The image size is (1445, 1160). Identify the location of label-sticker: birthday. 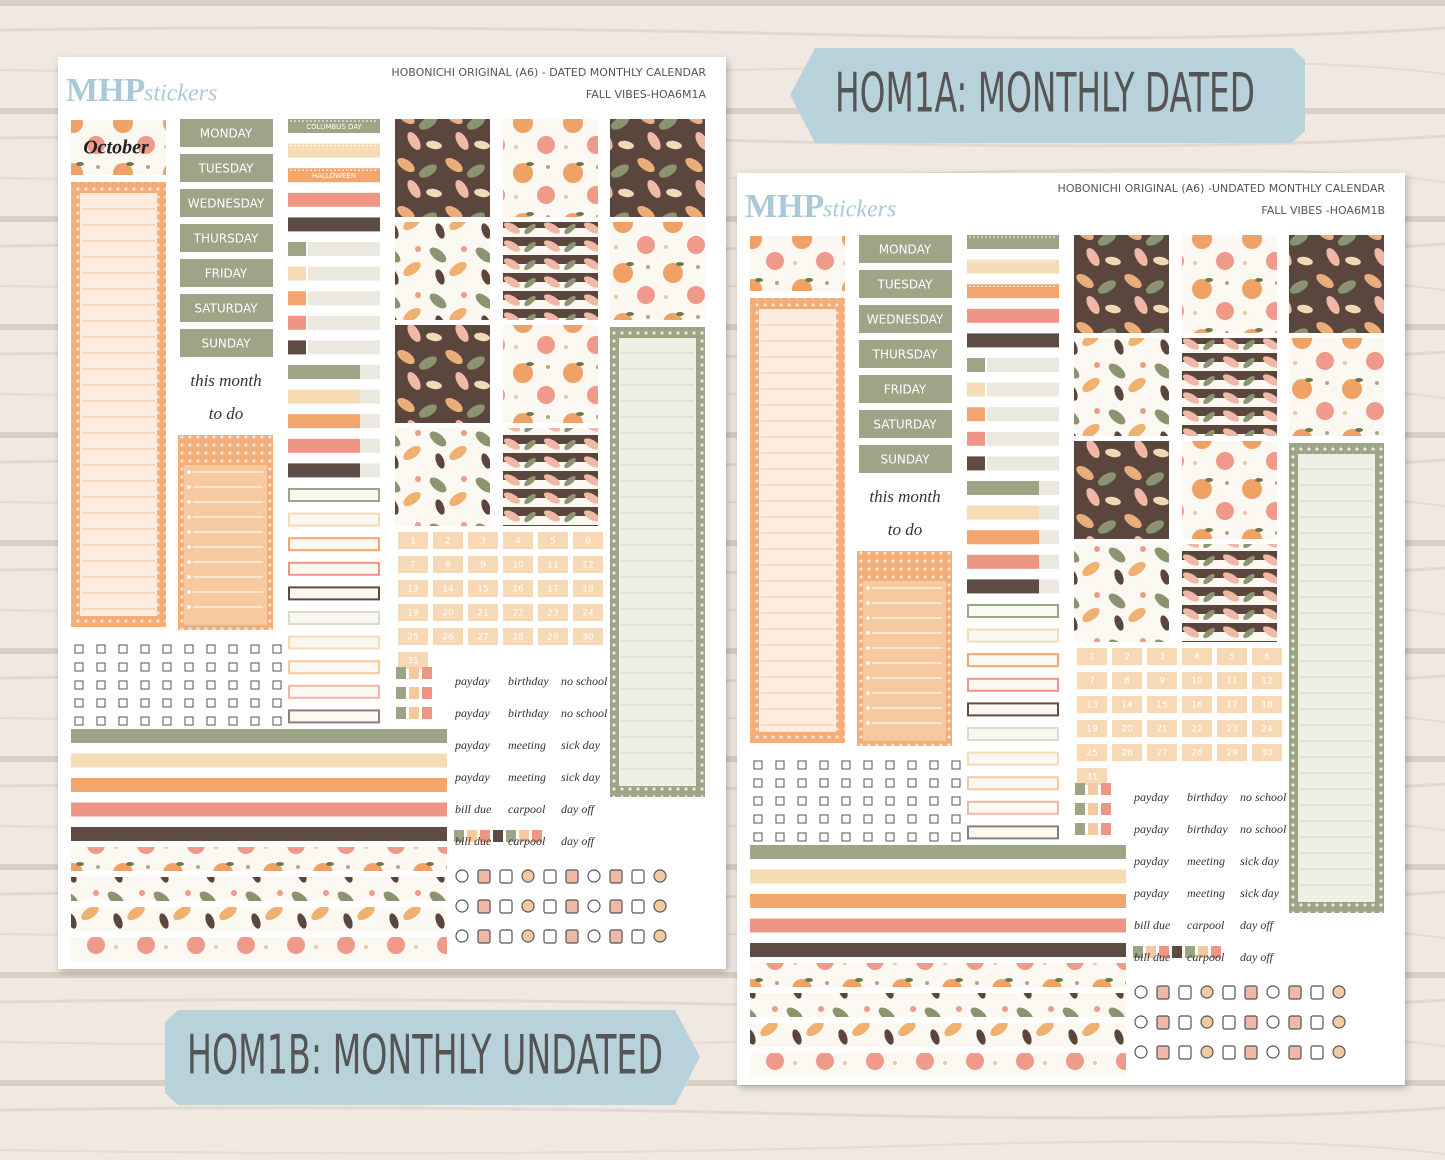
(1207, 829).